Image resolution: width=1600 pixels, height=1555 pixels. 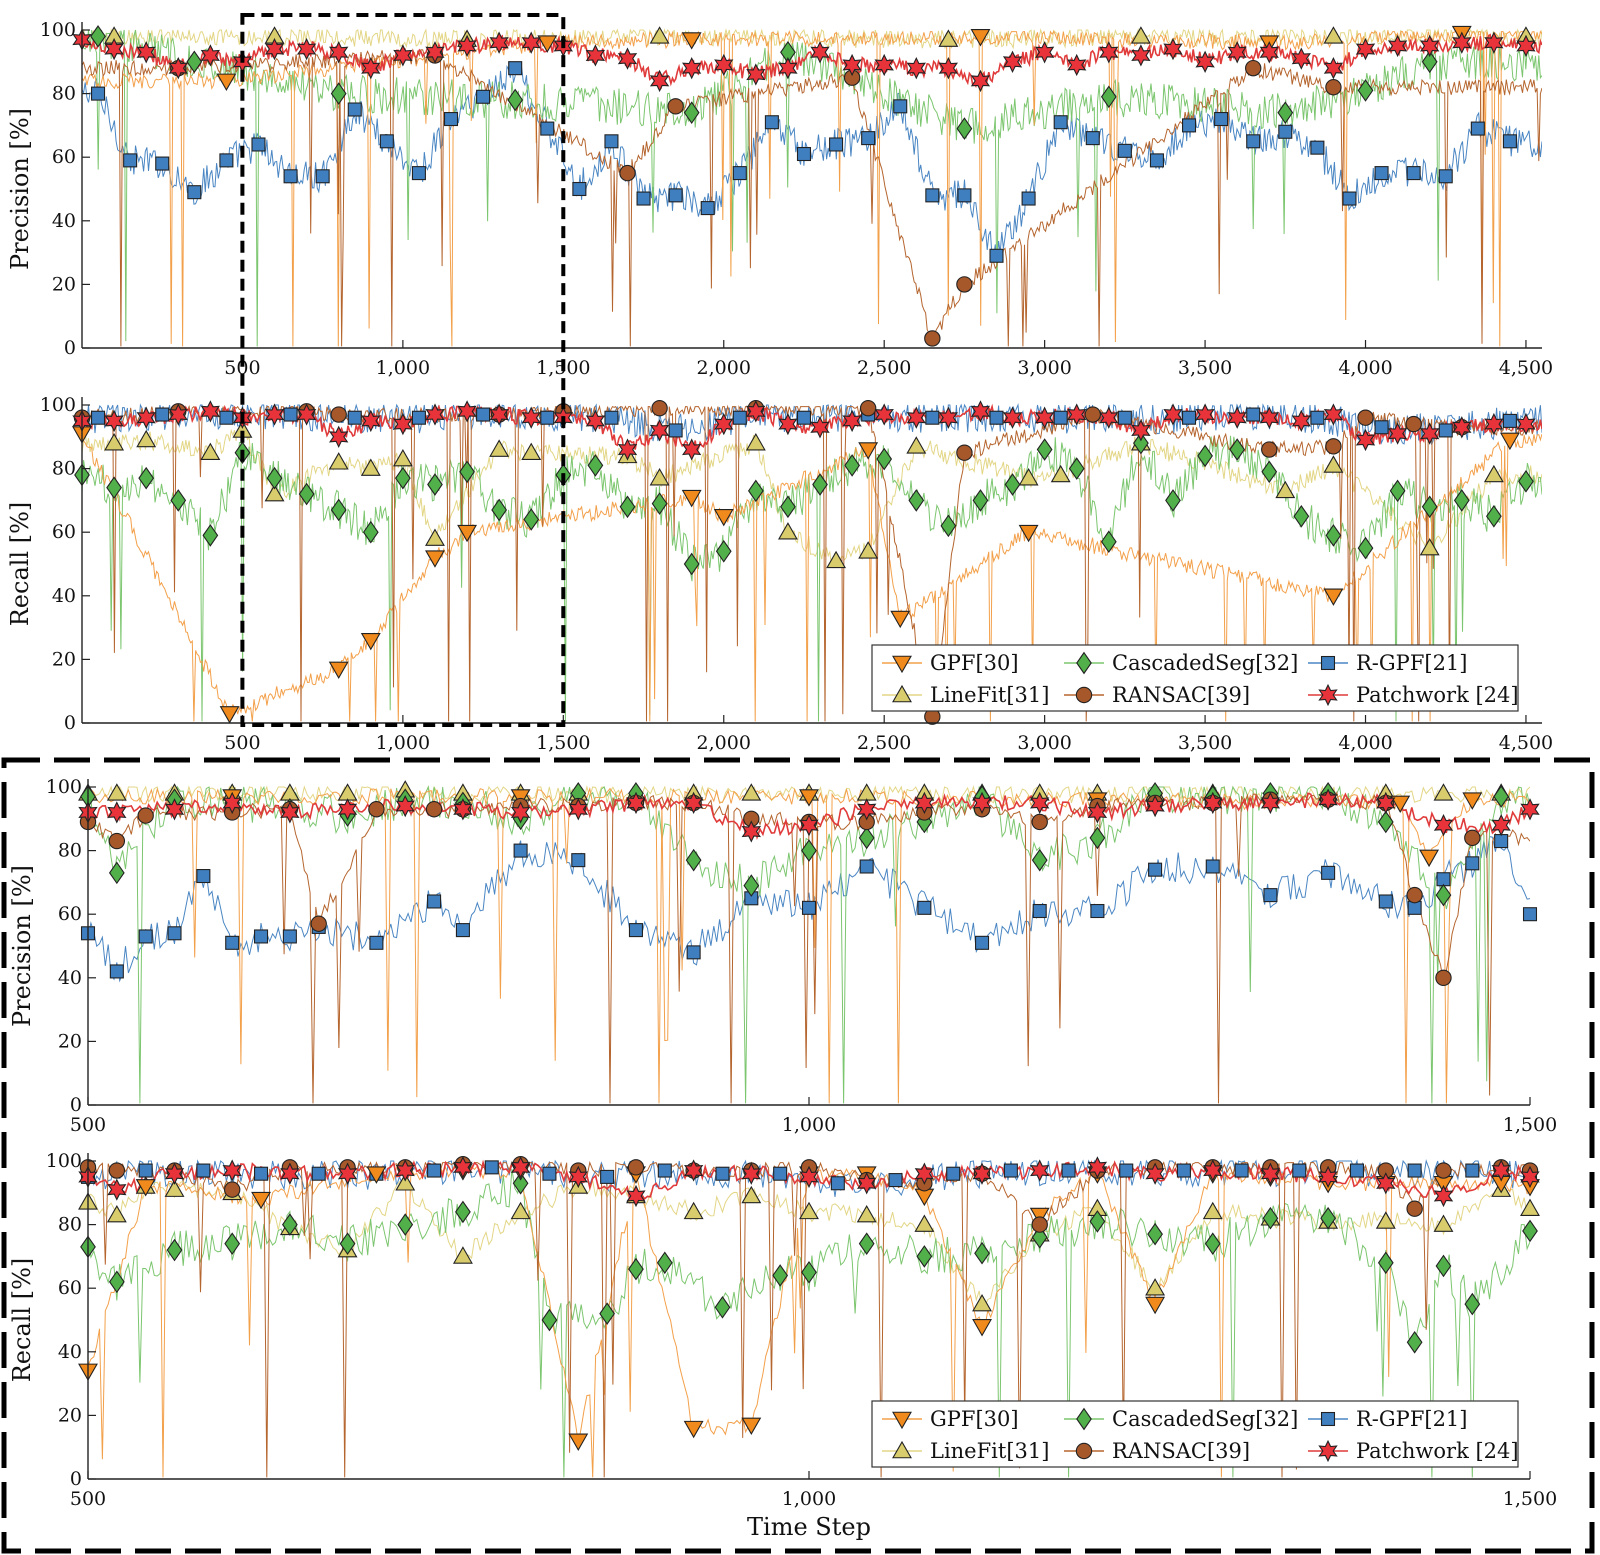 I want to click on y-tick-label: 80, so click(x=70, y=1225).